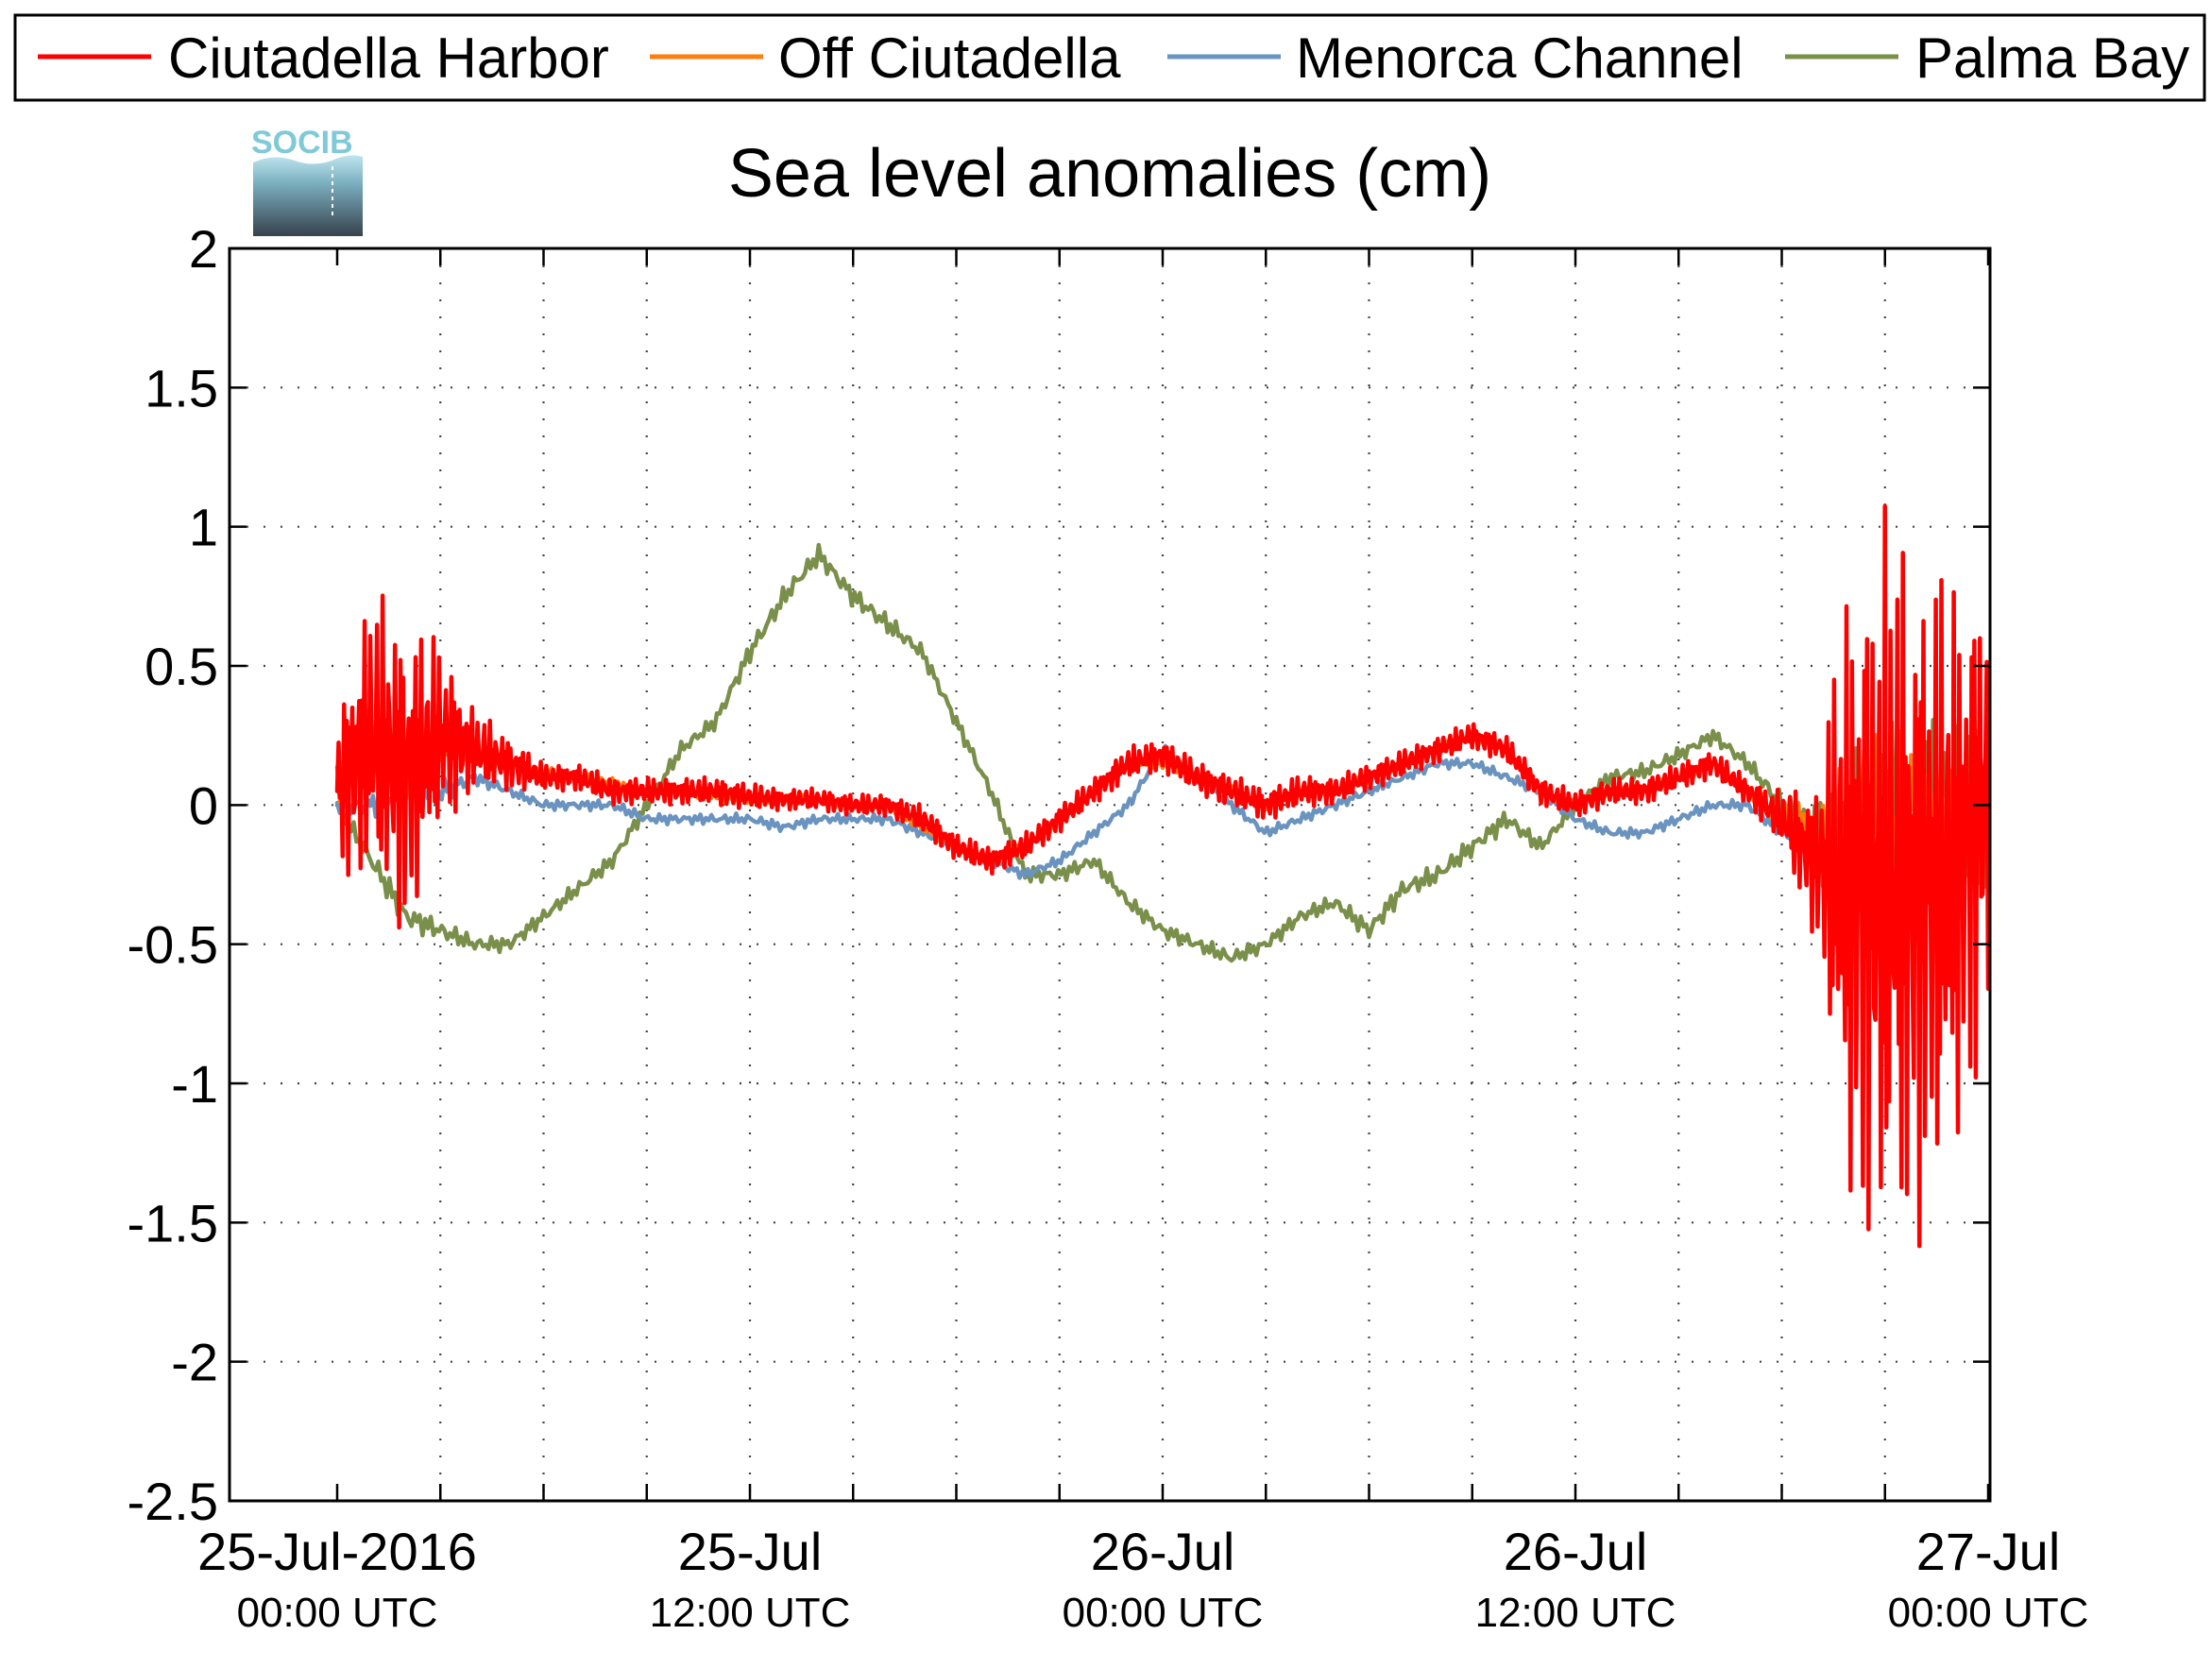  Describe the element at coordinates (1520, 58) in the screenshot. I see `legend-label-menorca-channel: Menorca Channel` at that location.